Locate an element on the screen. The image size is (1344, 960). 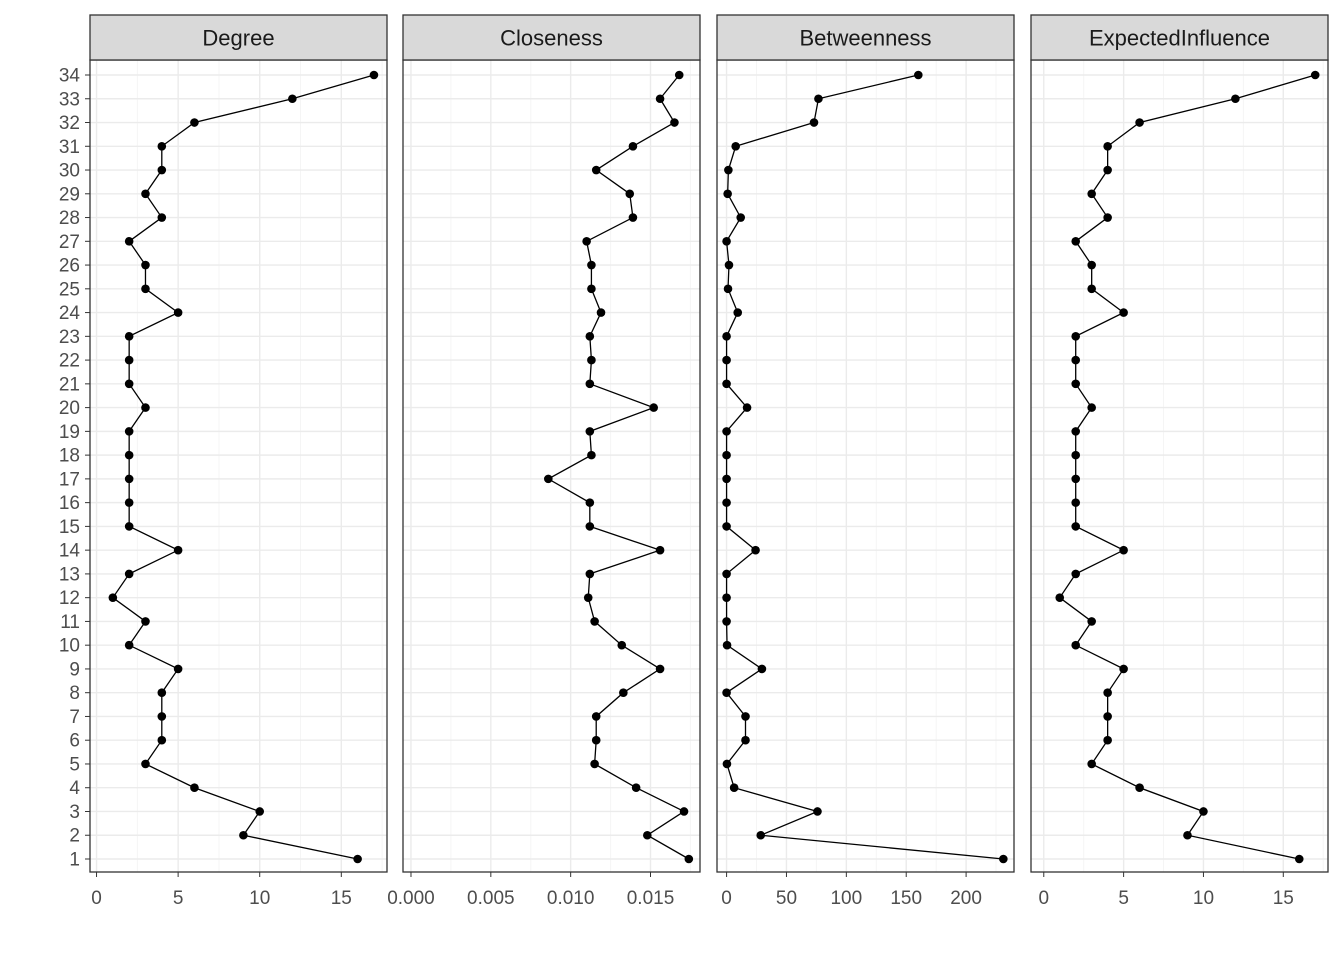
y-tick-label: 11 is located at coordinates (70, 622).